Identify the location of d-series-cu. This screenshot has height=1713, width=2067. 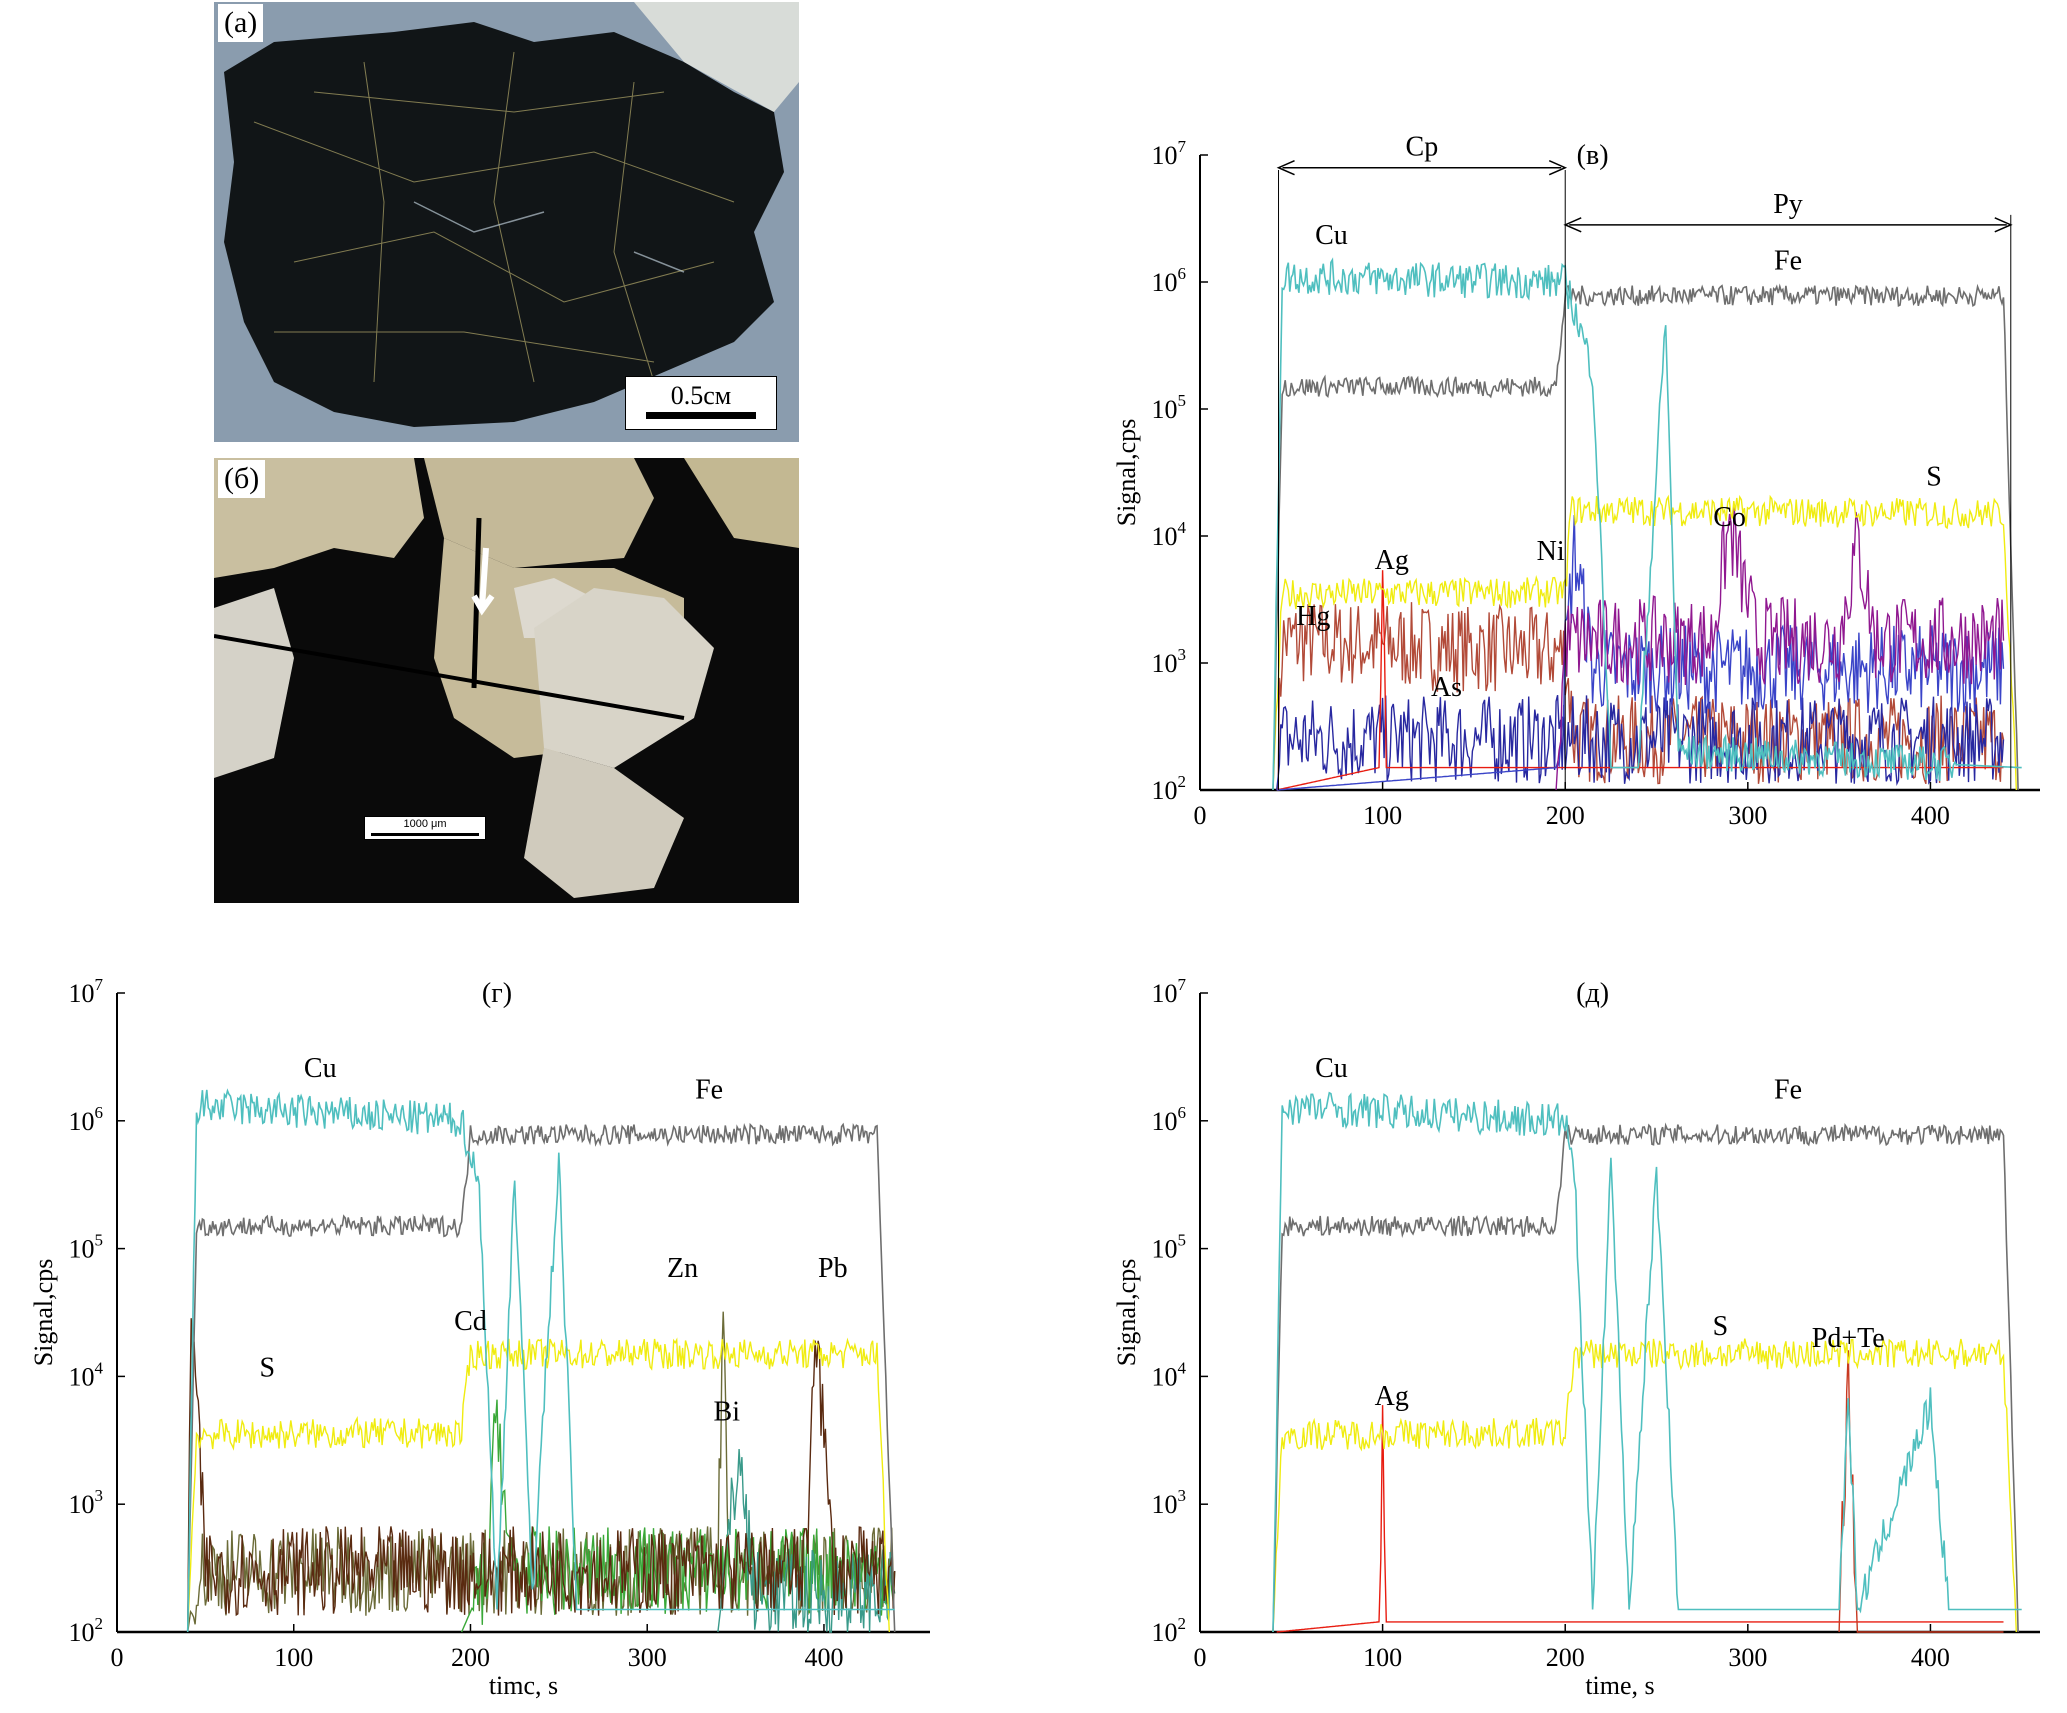
(1647, 1362).